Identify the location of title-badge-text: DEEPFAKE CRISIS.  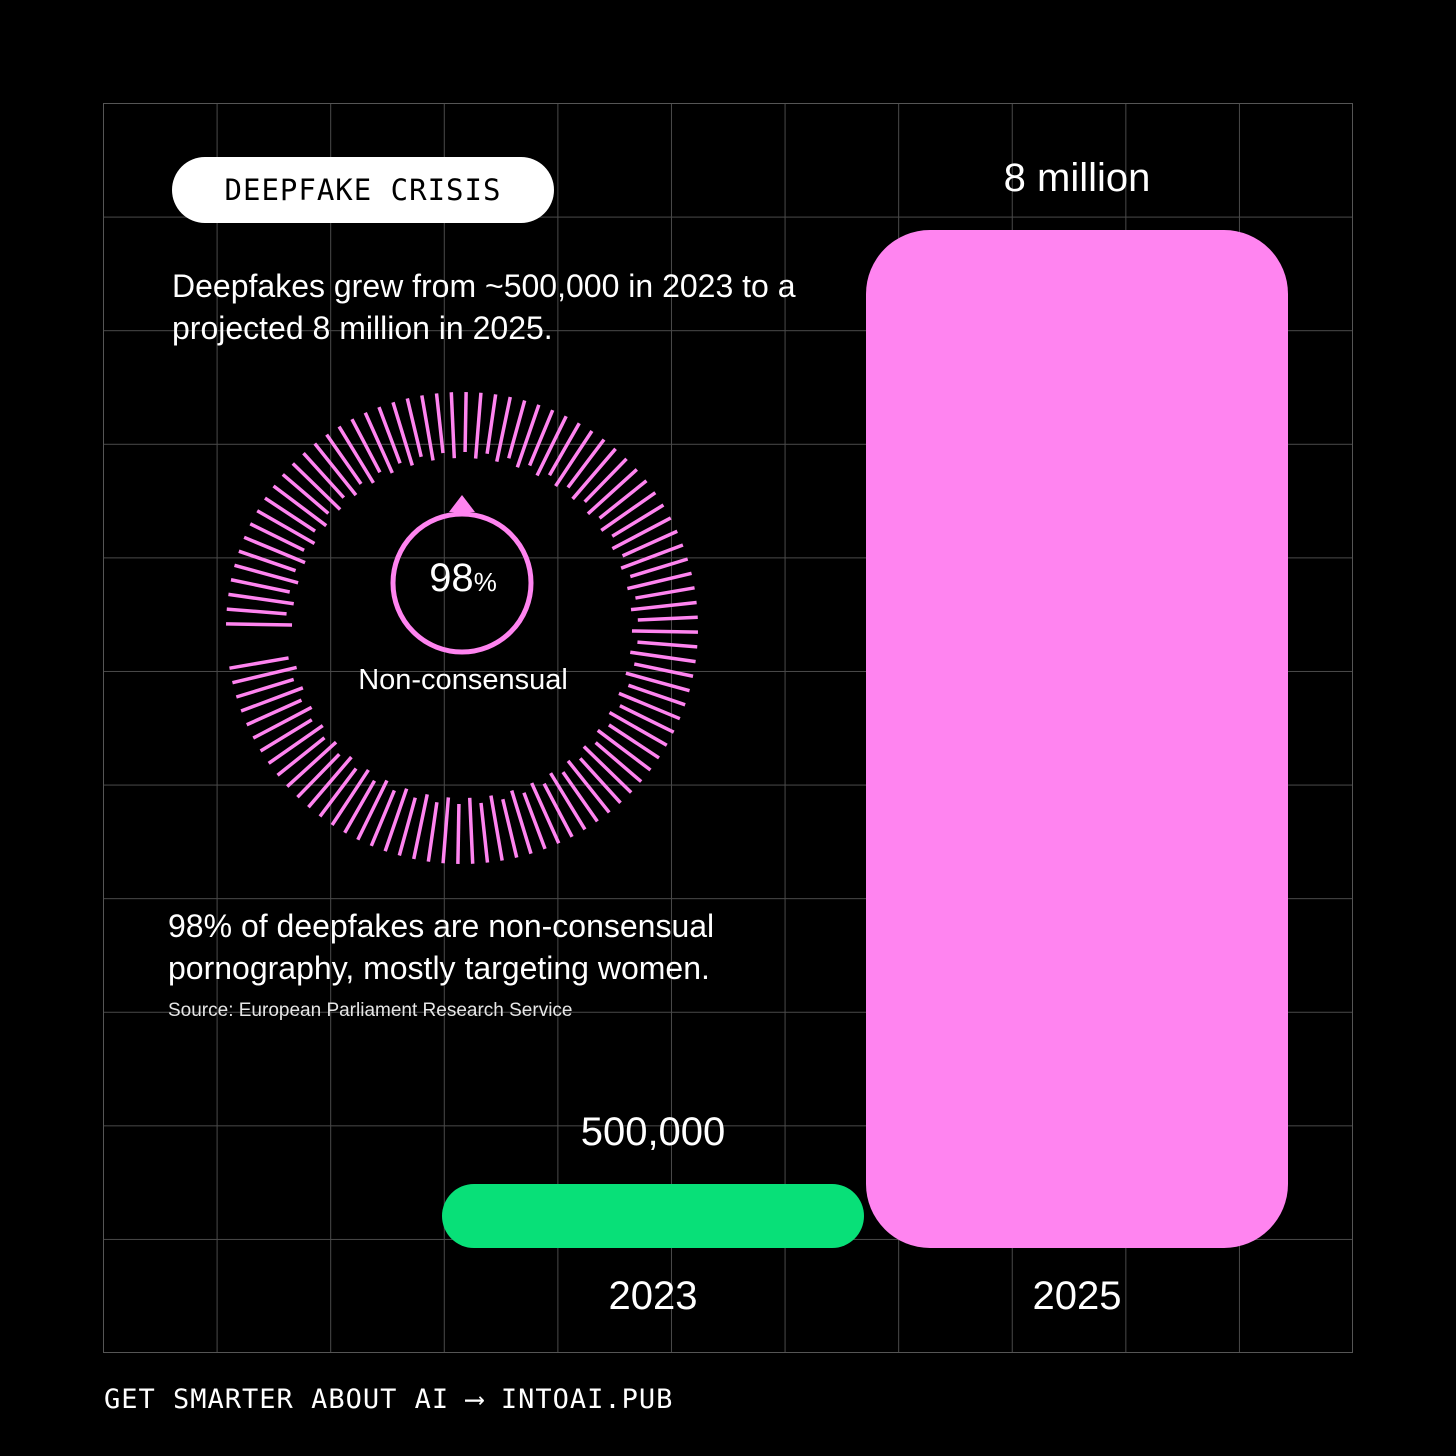
(363, 190).